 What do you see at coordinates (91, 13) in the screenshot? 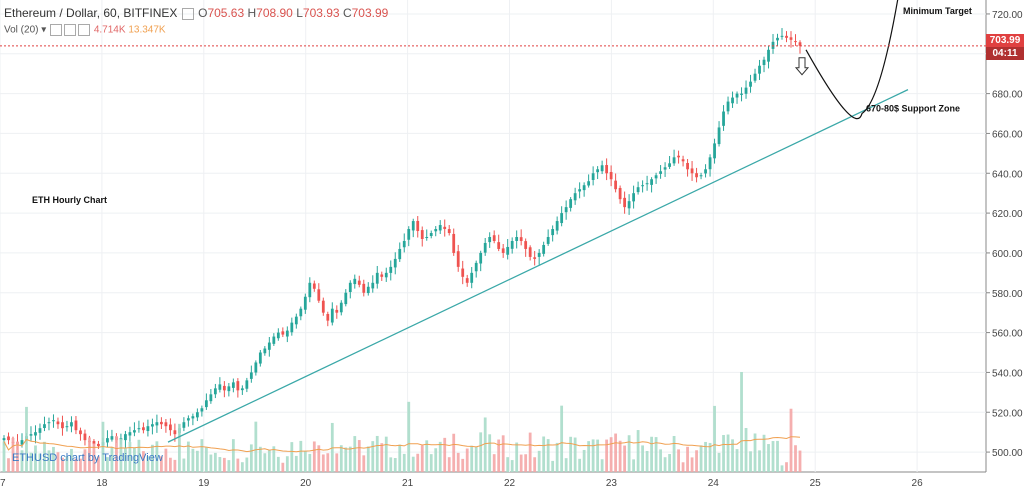
I see `symbol-title: Ethereum / Dollar, 60, BITFINEX` at bounding box center [91, 13].